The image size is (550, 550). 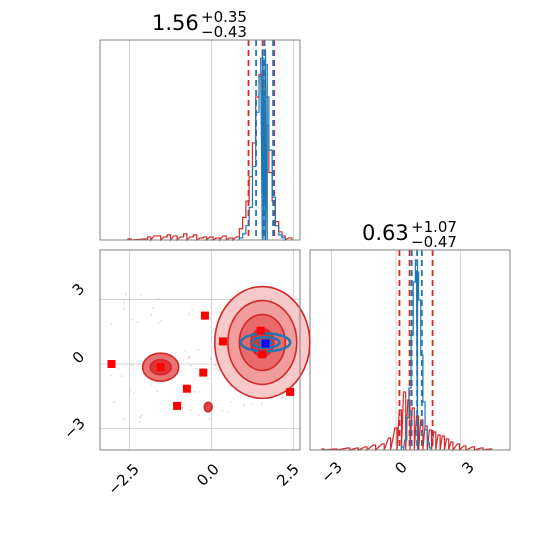 I want to click on marginal-x-panel, so click(x=200, y=140).